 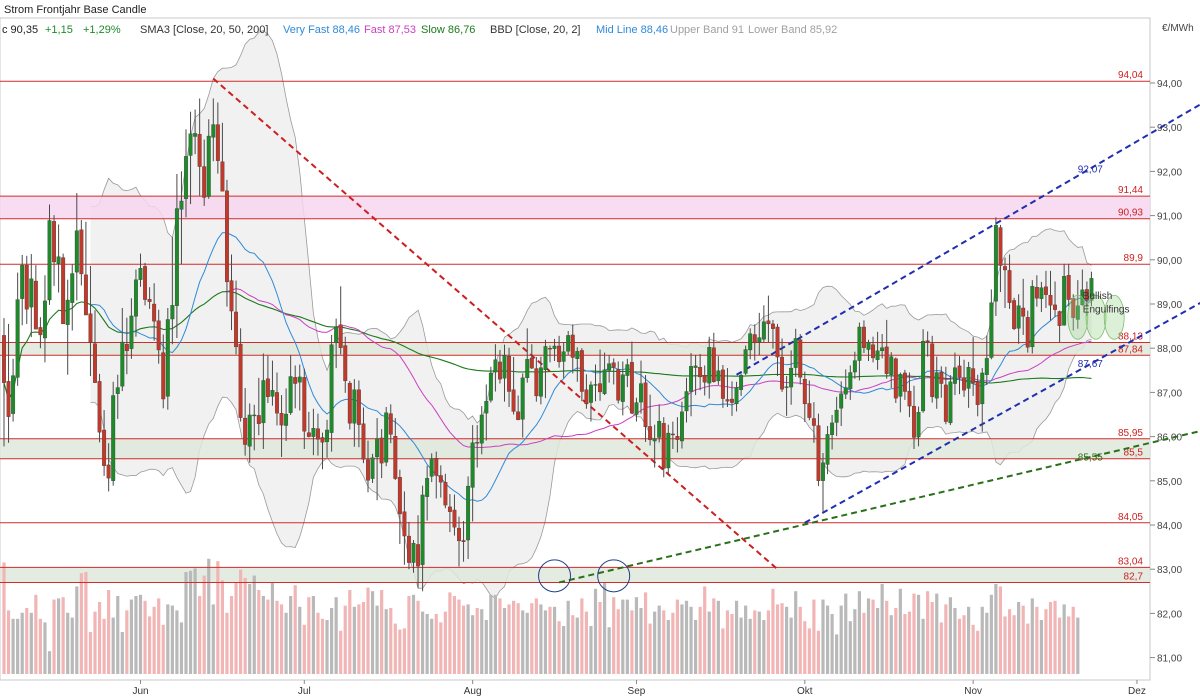 What do you see at coordinates (1169, 172) in the screenshot?
I see `y-tick-label: 92,00` at bounding box center [1169, 172].